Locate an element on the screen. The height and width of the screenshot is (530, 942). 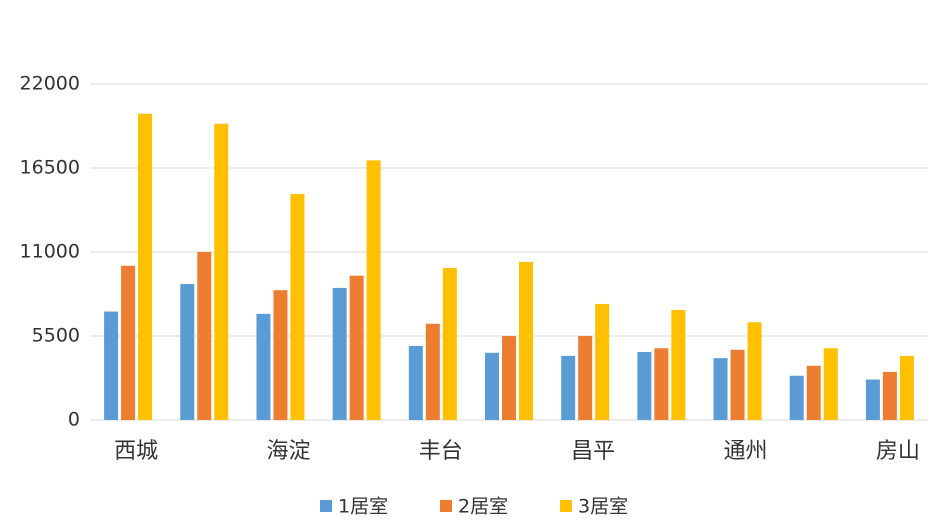
y-tick-label: 5500 is located at coordinates (56, 336).